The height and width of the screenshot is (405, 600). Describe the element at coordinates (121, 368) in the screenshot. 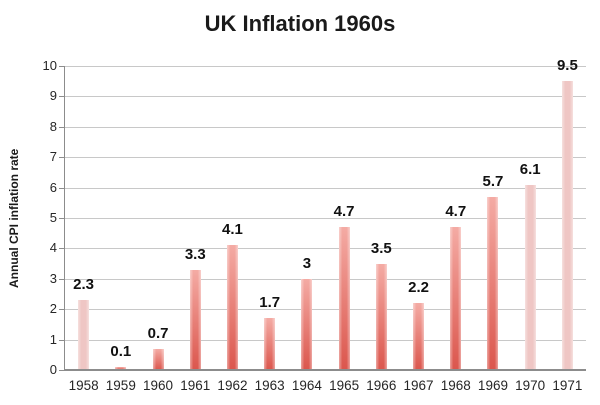

I see `bar-1959` at that location.